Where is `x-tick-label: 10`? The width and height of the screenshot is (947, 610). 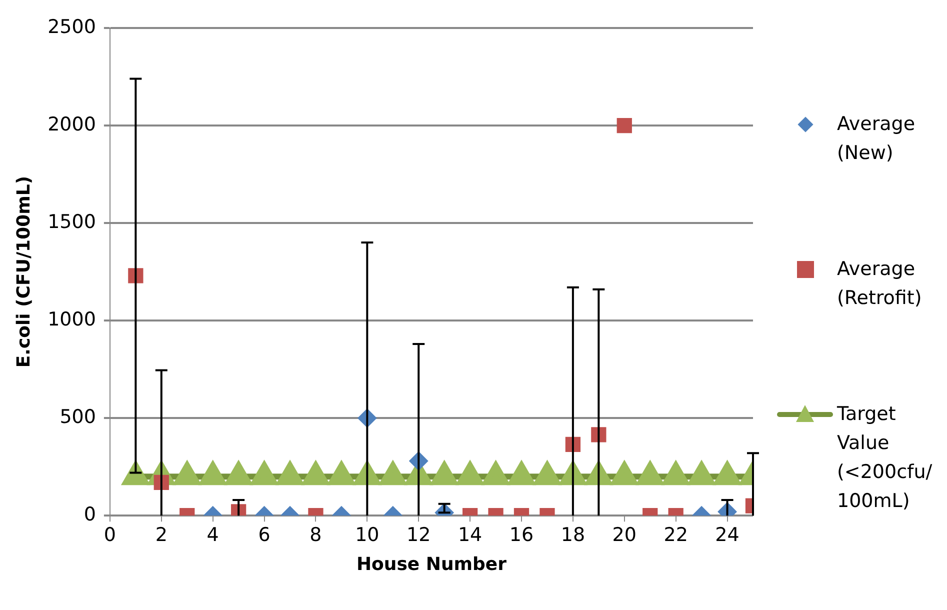
x-tick-label: 10 is located at coordinates (367, 535).